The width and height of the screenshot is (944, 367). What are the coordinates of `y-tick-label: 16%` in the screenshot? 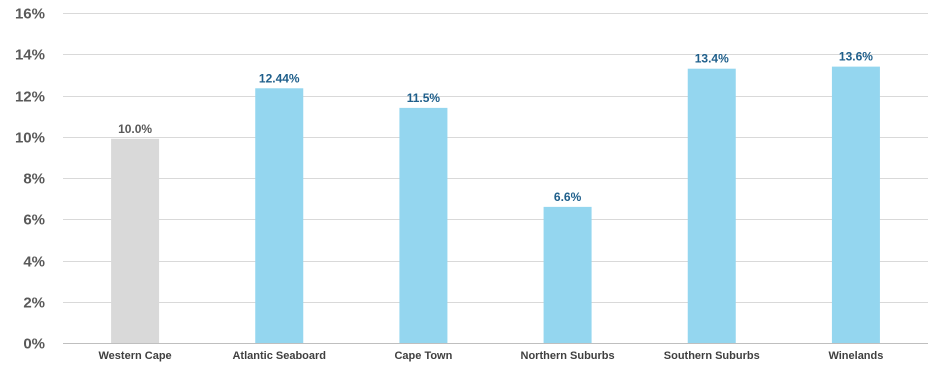 It's located at (30, 14).